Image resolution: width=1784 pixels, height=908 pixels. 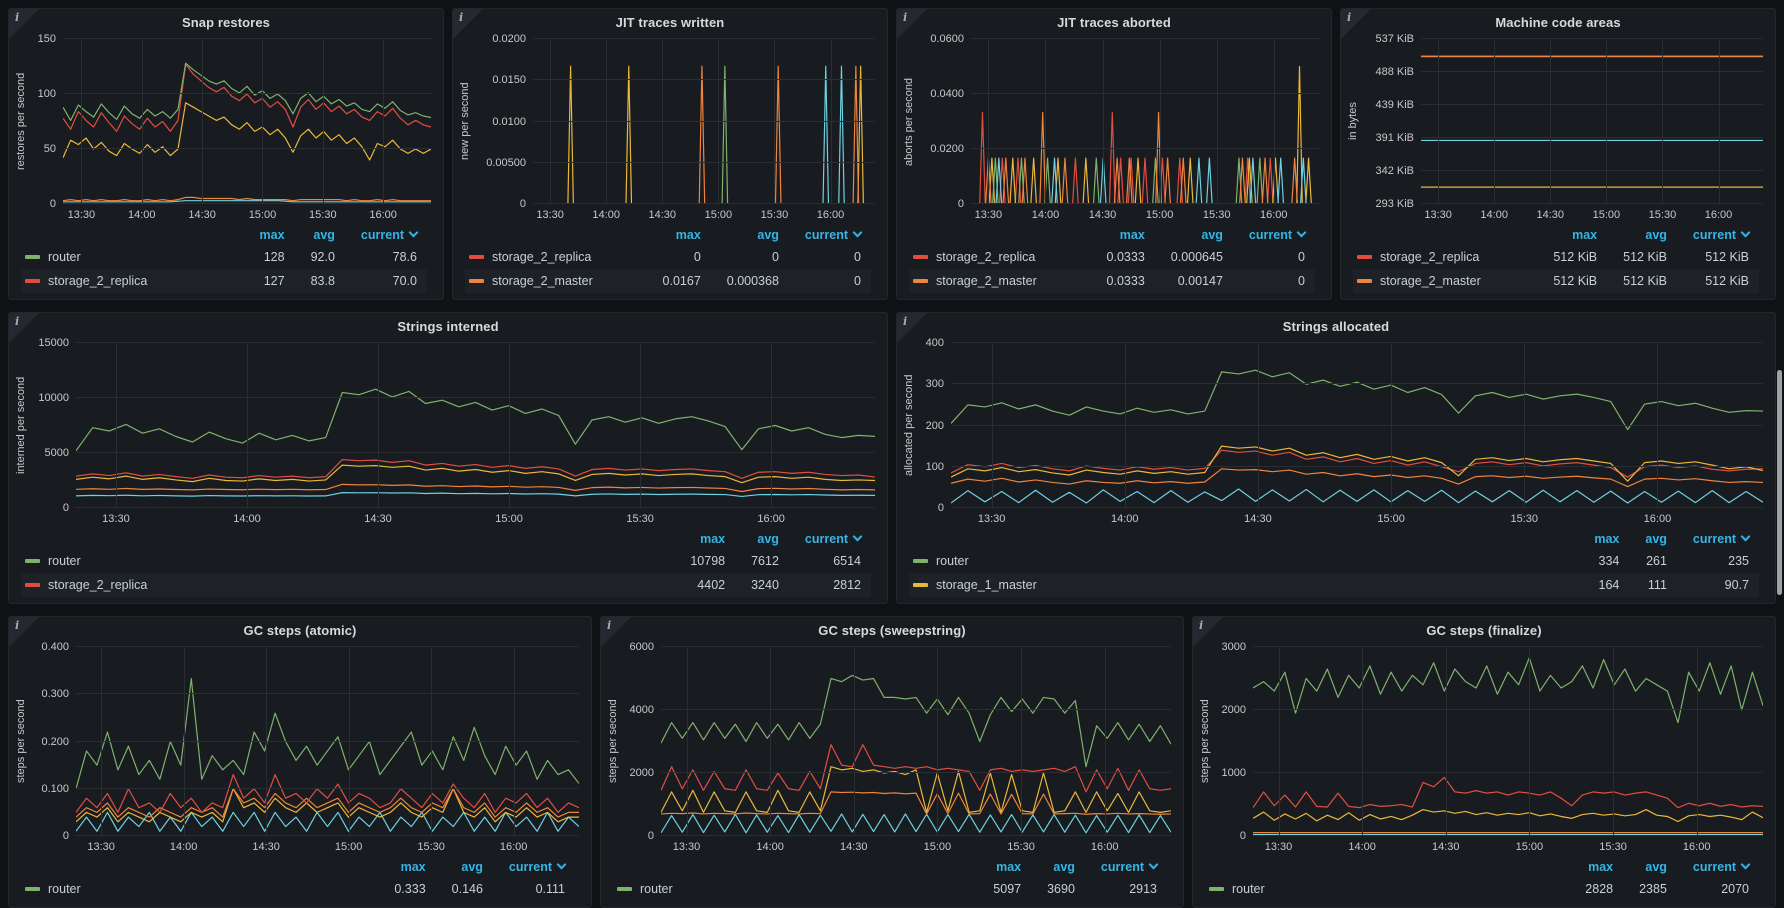 What do you see at coordinates (1657, 519) in the screenshot?
I see `x-tick-label: 16:00` at bounding box center [1657, 519].